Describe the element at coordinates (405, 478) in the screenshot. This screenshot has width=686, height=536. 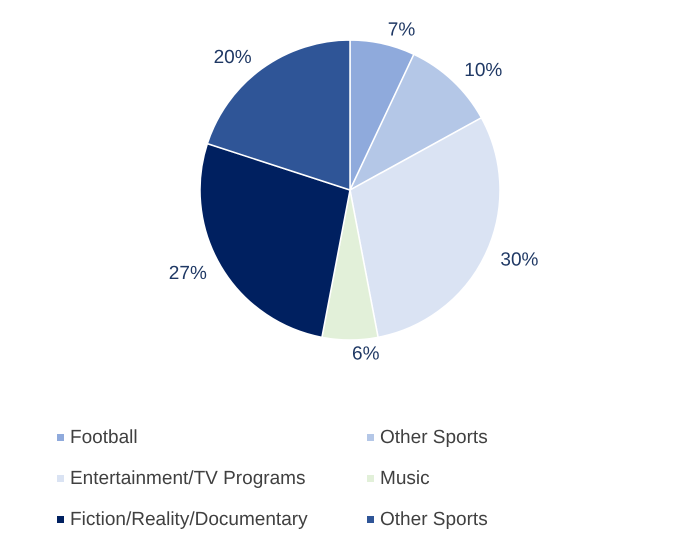
I see `legend-label: Music` at that location.